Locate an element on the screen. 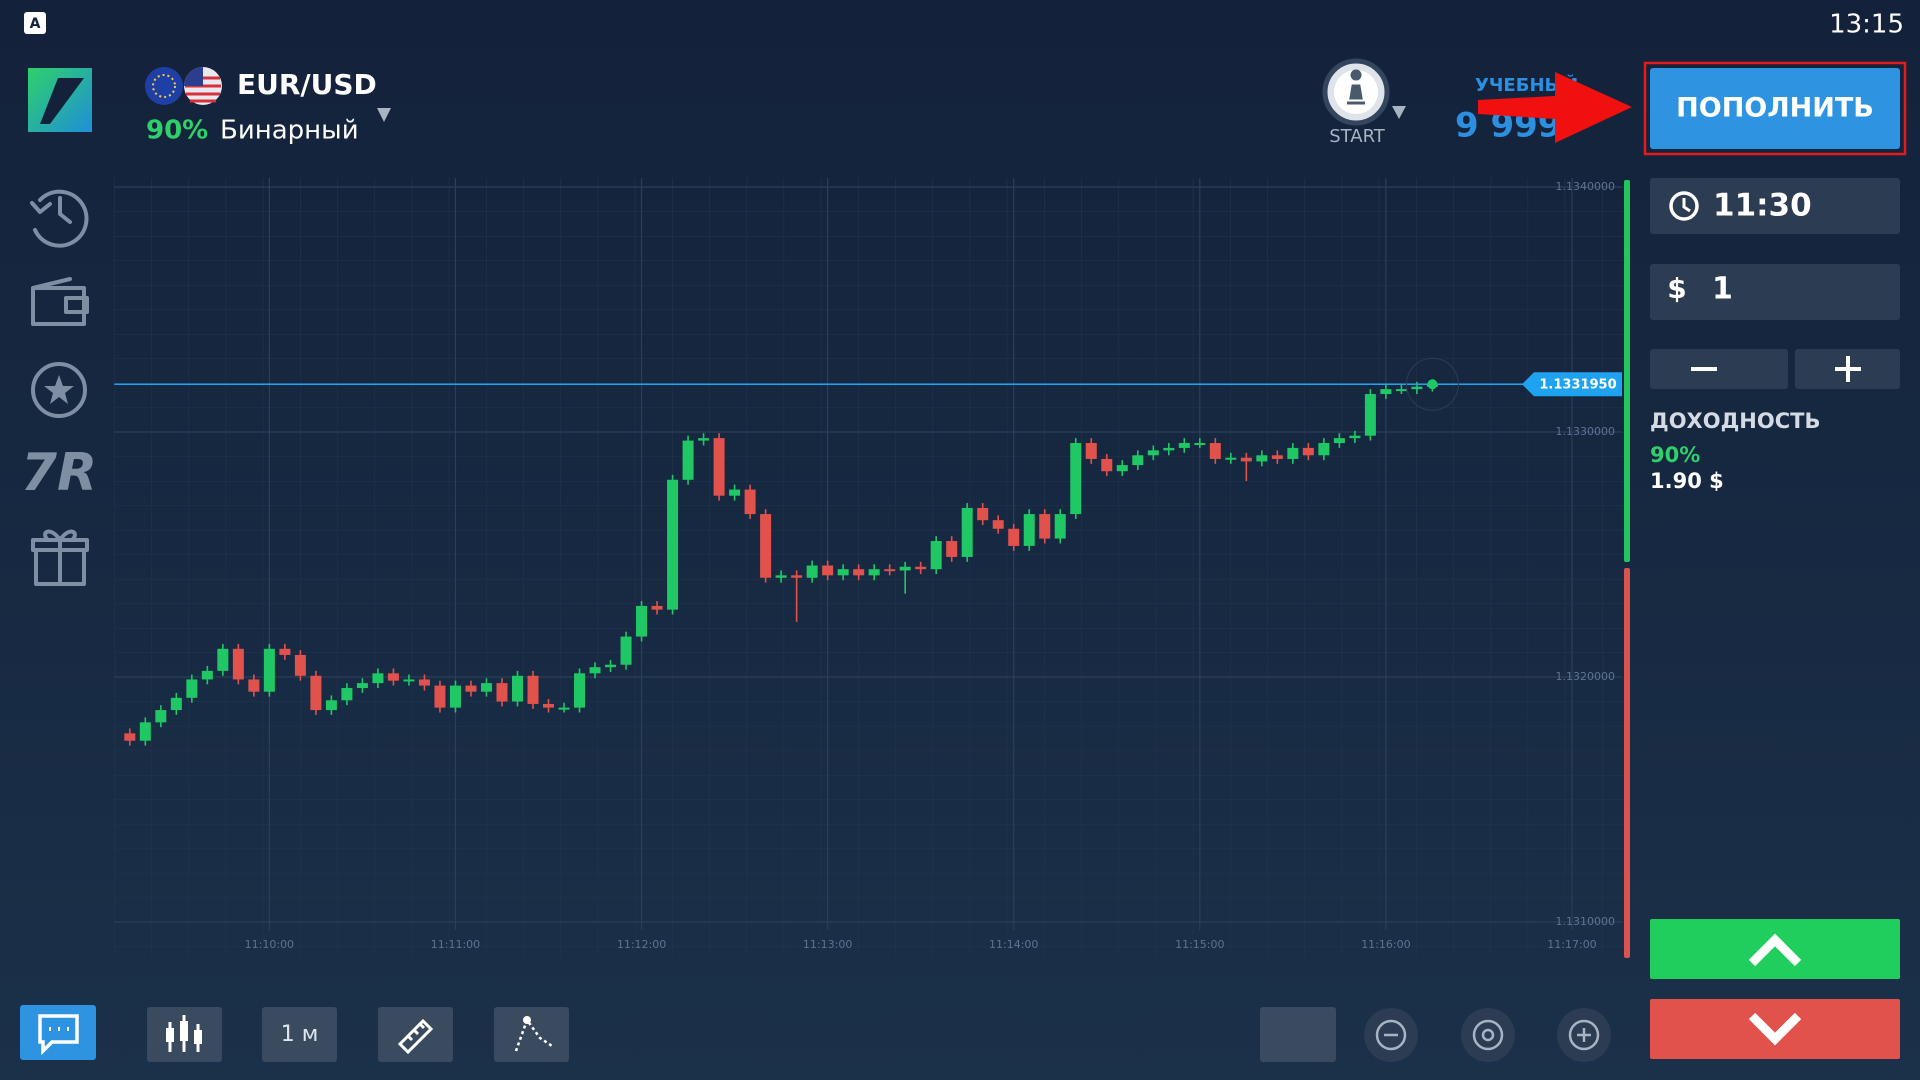  indicators-button is located at coordinates (531, 1034).